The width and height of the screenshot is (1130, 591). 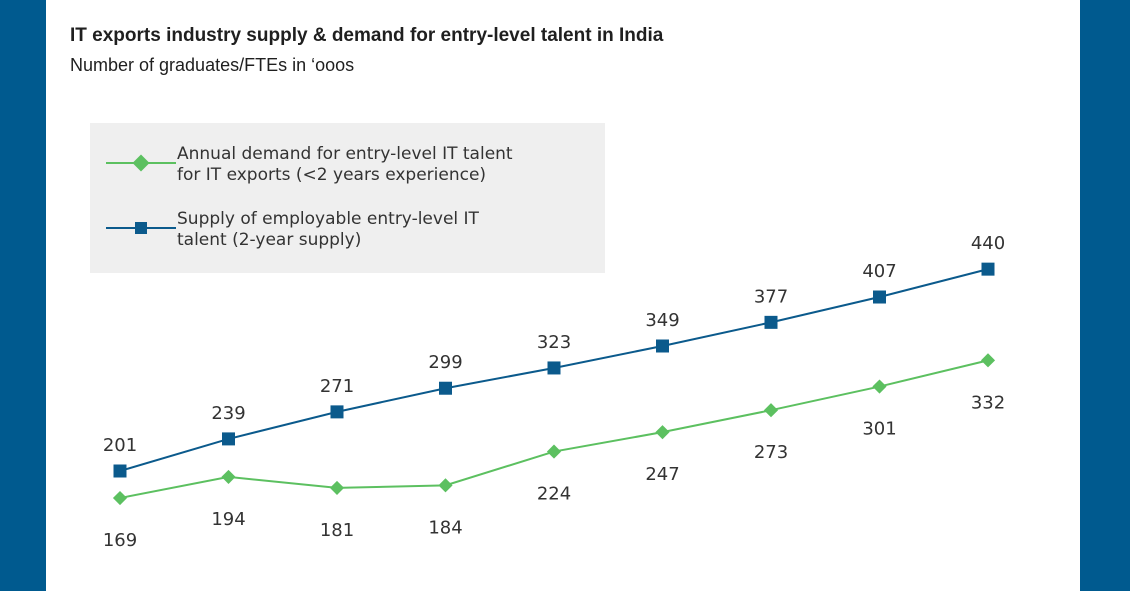 I want to click on demand-data-label: 247, so click(x=662, y=474).